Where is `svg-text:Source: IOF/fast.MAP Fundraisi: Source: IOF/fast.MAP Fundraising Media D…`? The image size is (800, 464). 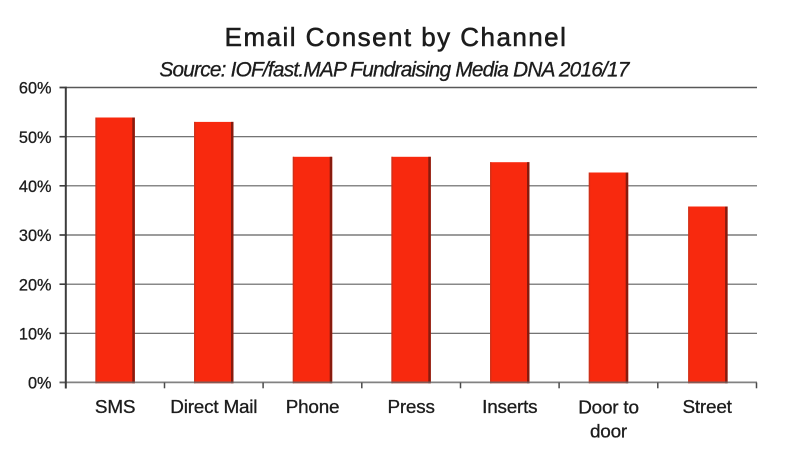
svg-text:Source: IOF/fast.MAP Fundraisi: Source: IOF/fast.MAP Fundraising Media D… is located at coordinates (394, 70).